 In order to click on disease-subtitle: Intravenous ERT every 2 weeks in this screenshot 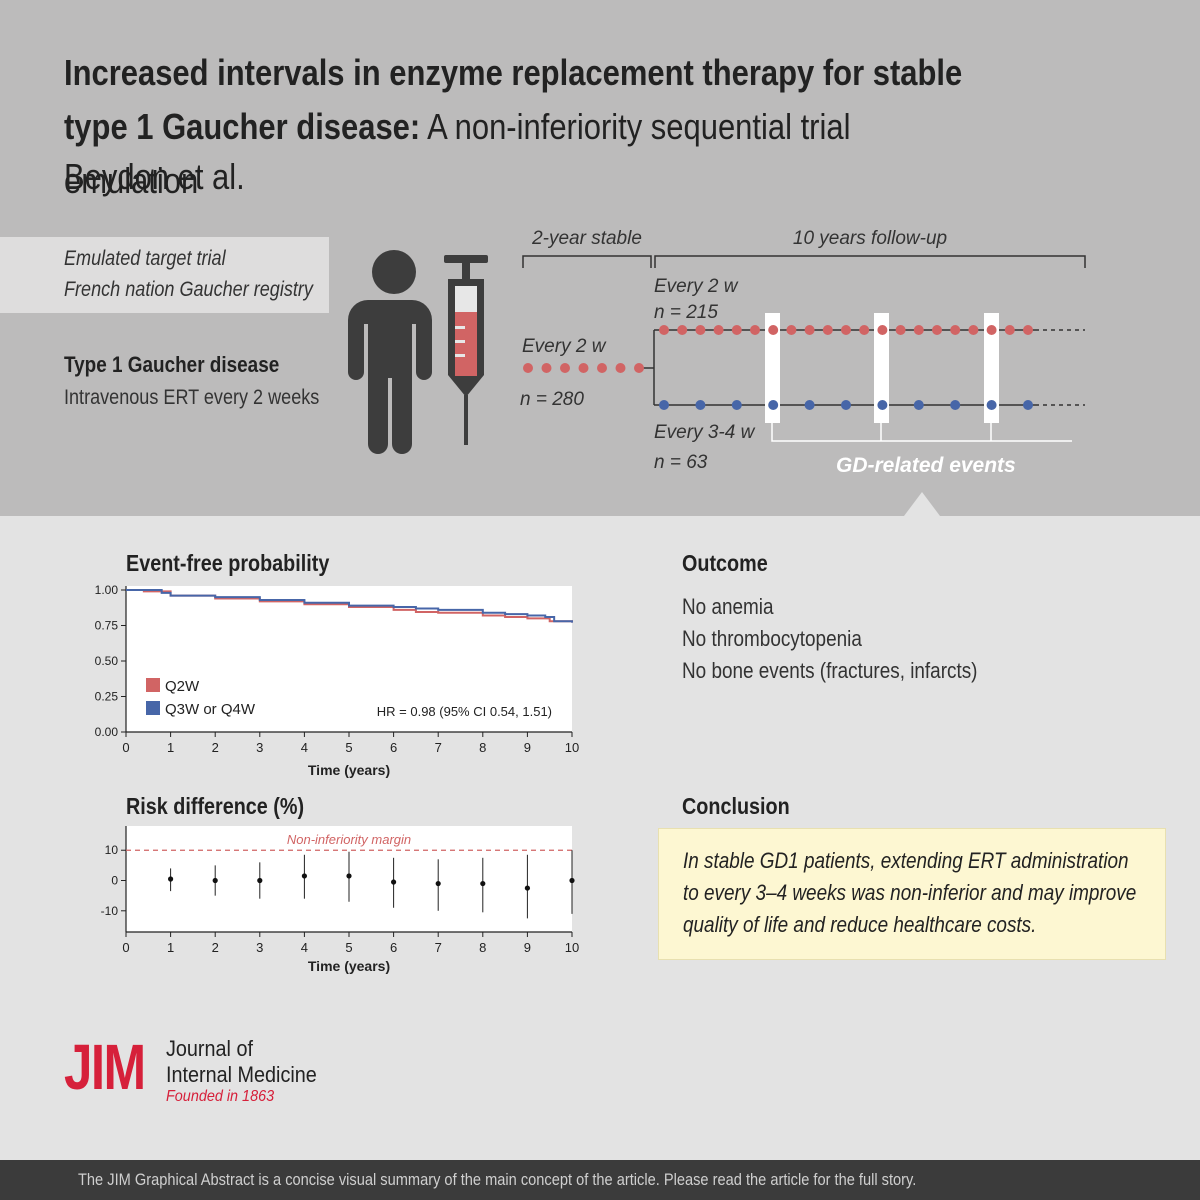, I will do `click(192, 397)`.